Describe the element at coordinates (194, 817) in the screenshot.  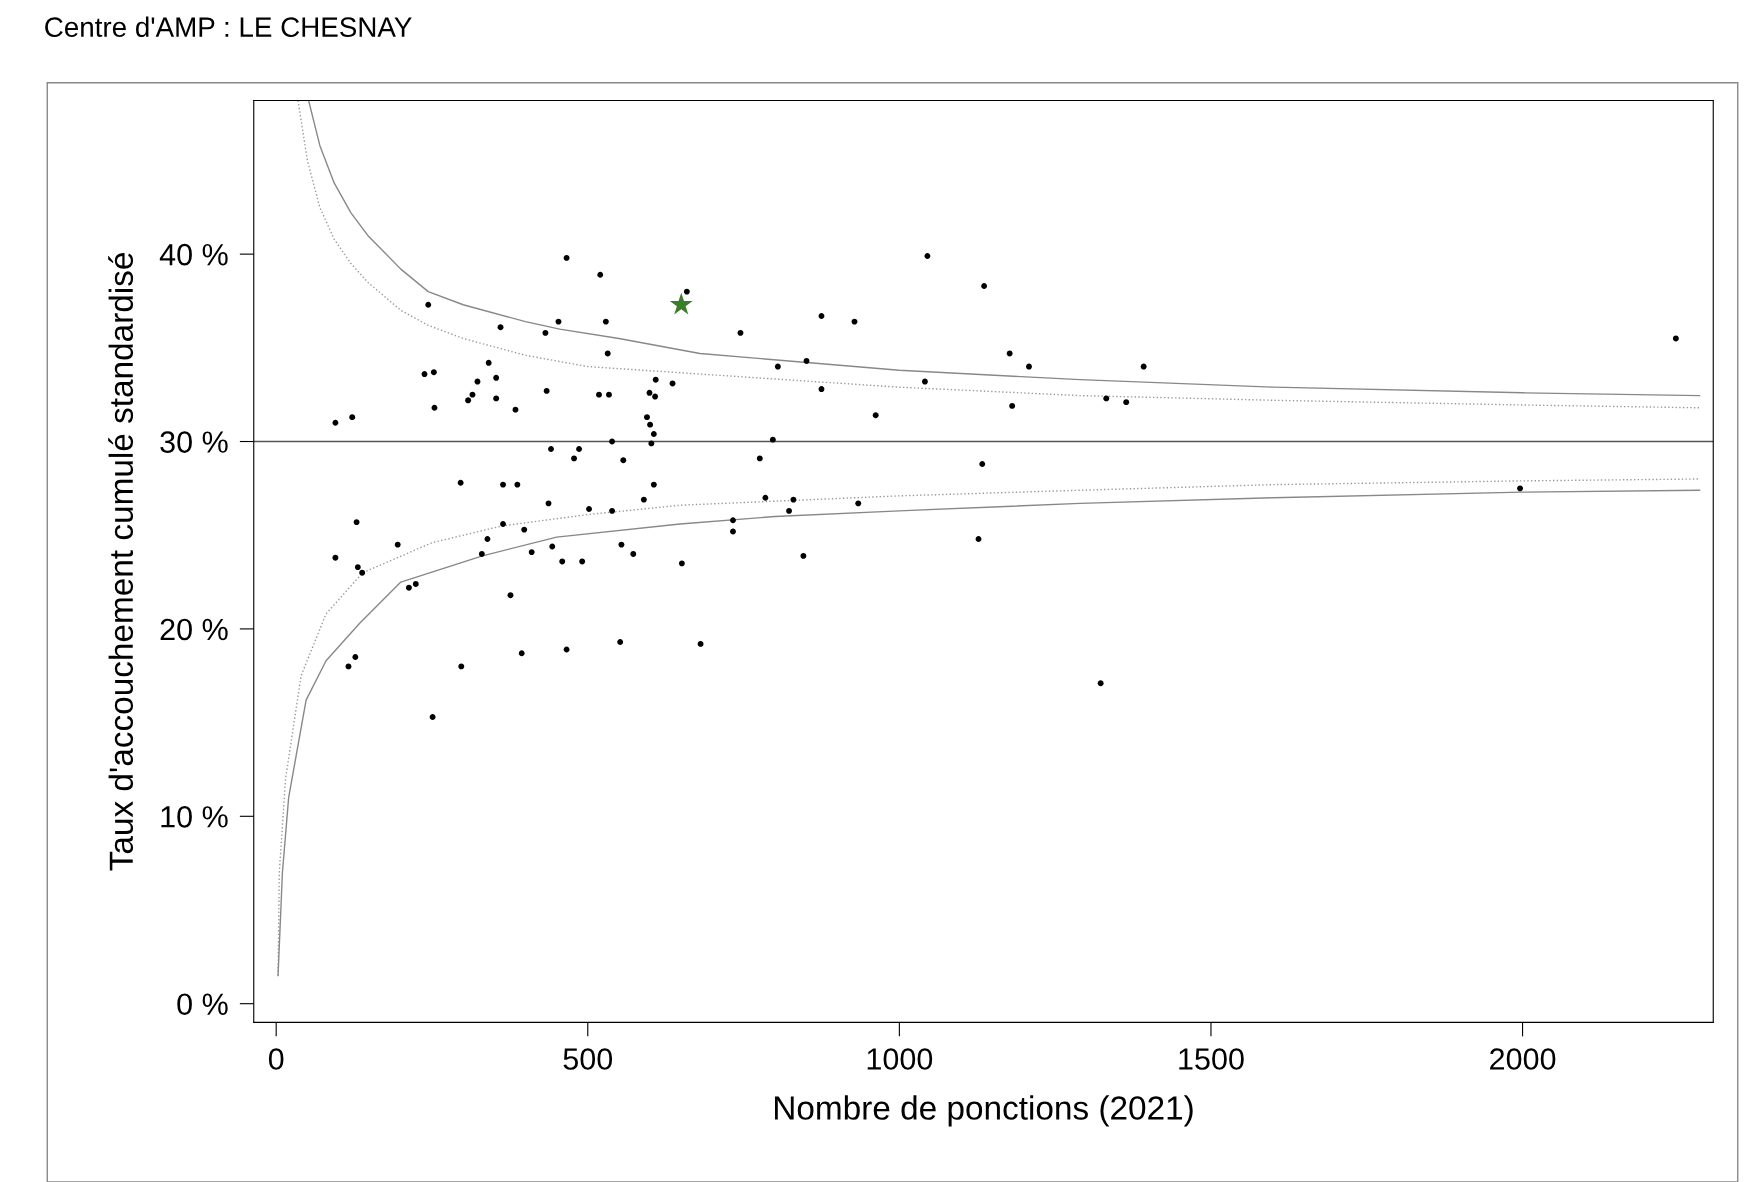
I see `y-tick-label: 10 %` at that location.